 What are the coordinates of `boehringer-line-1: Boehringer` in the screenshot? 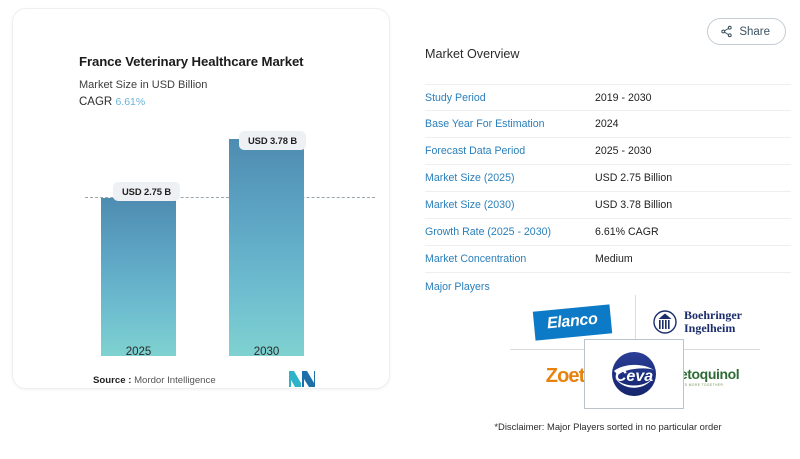 It's located at (713, 315).